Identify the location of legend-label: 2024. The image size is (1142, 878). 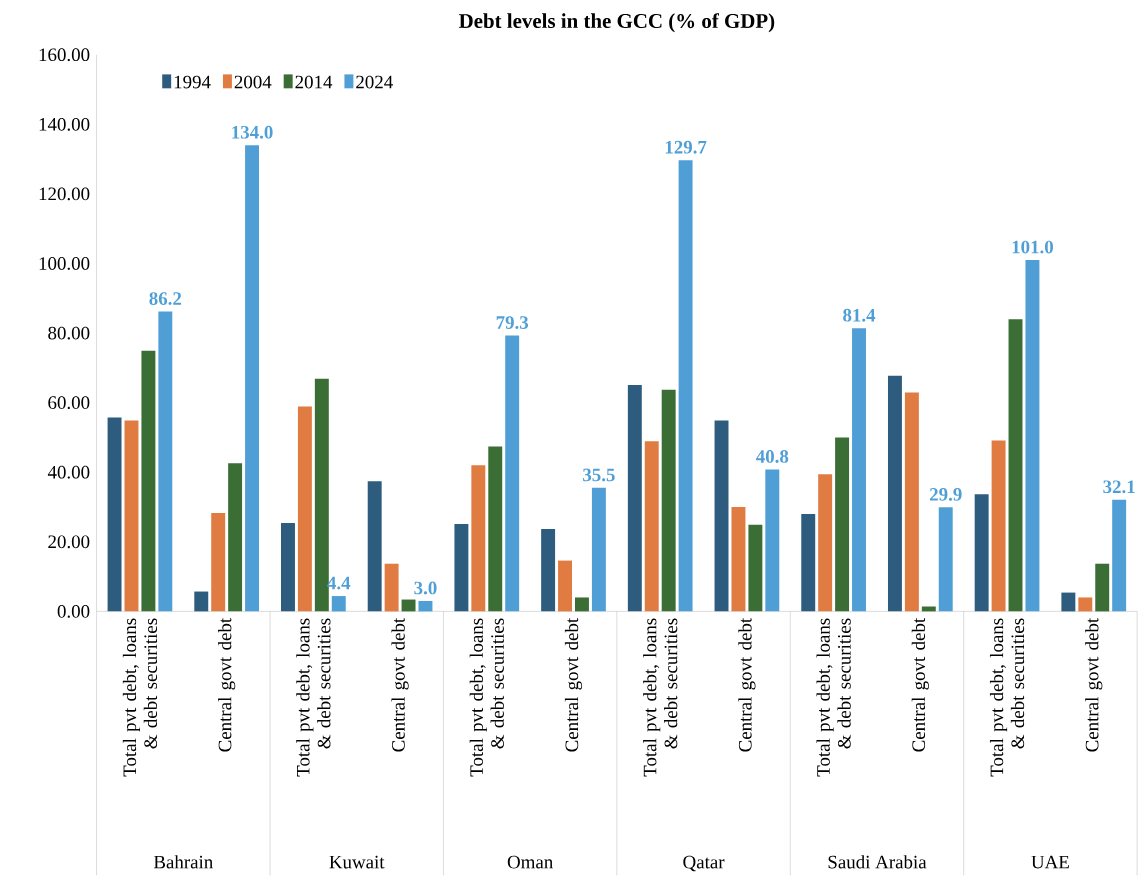
(374, 82).